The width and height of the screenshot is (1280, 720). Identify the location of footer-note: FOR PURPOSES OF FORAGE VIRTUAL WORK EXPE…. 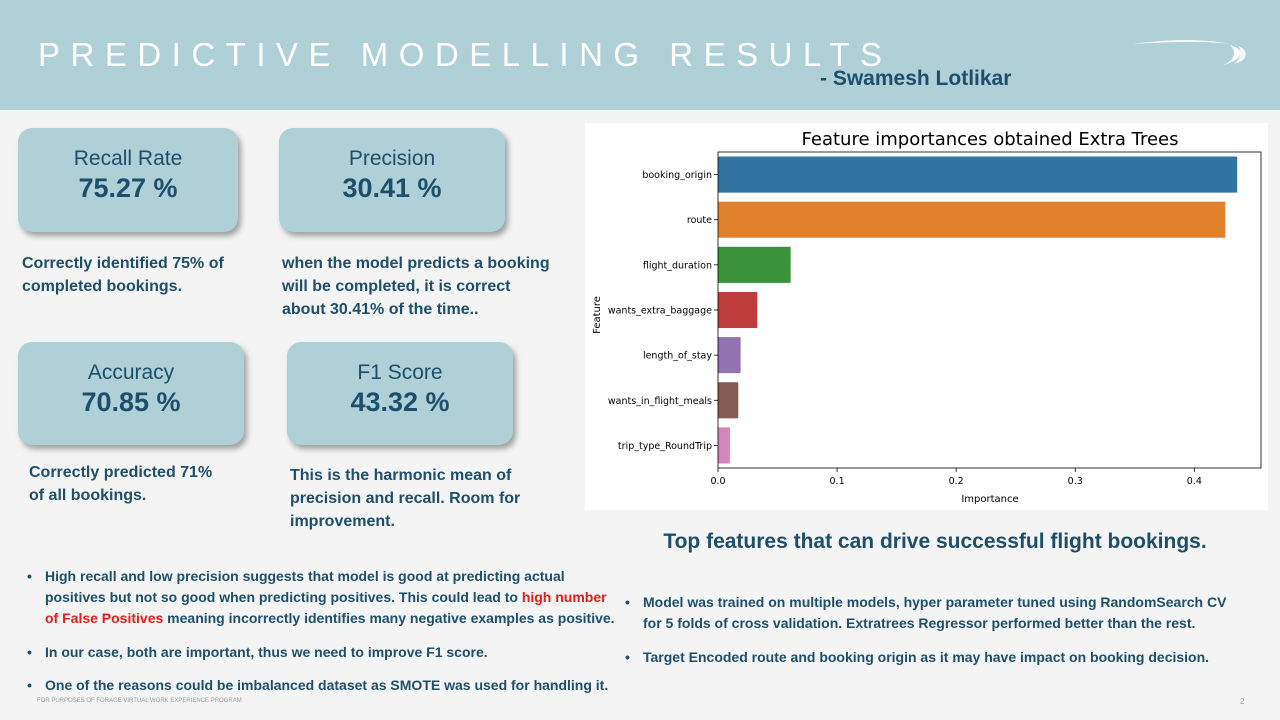
(139, 701).